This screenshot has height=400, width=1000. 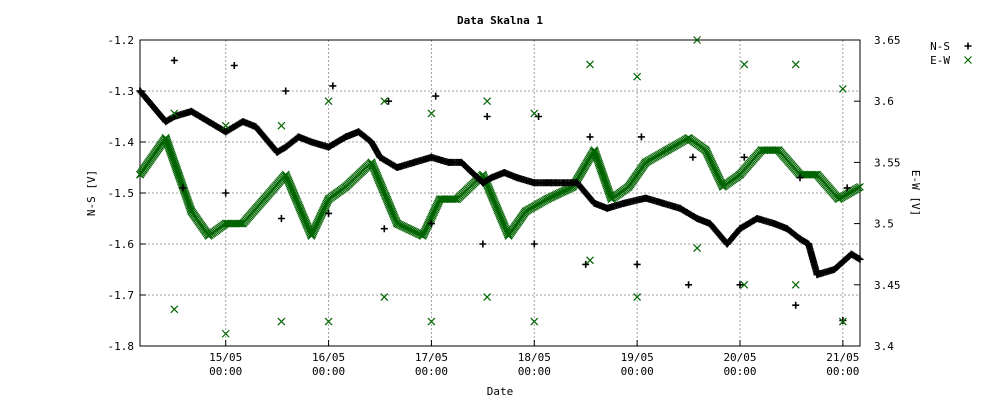 I want to click on x-tick-label-date: 15/05, so click(x=225, y=357).